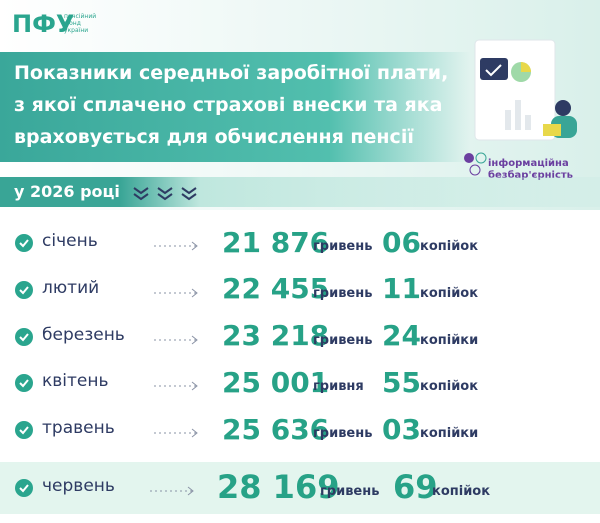  What do you see at coordinates (528, 163) in the screenshot?
I see `badge-line: інформаційна` at bounding box center [528, 163].